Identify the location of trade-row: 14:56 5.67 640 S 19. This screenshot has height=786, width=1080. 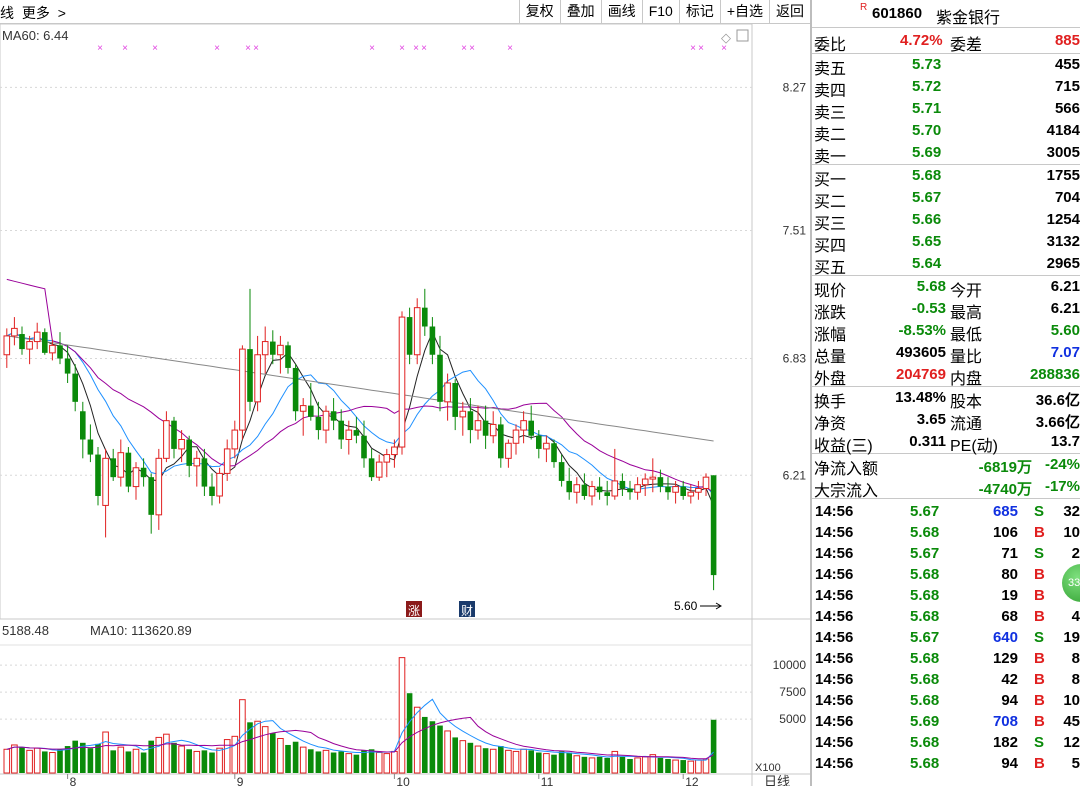
(946, 637).